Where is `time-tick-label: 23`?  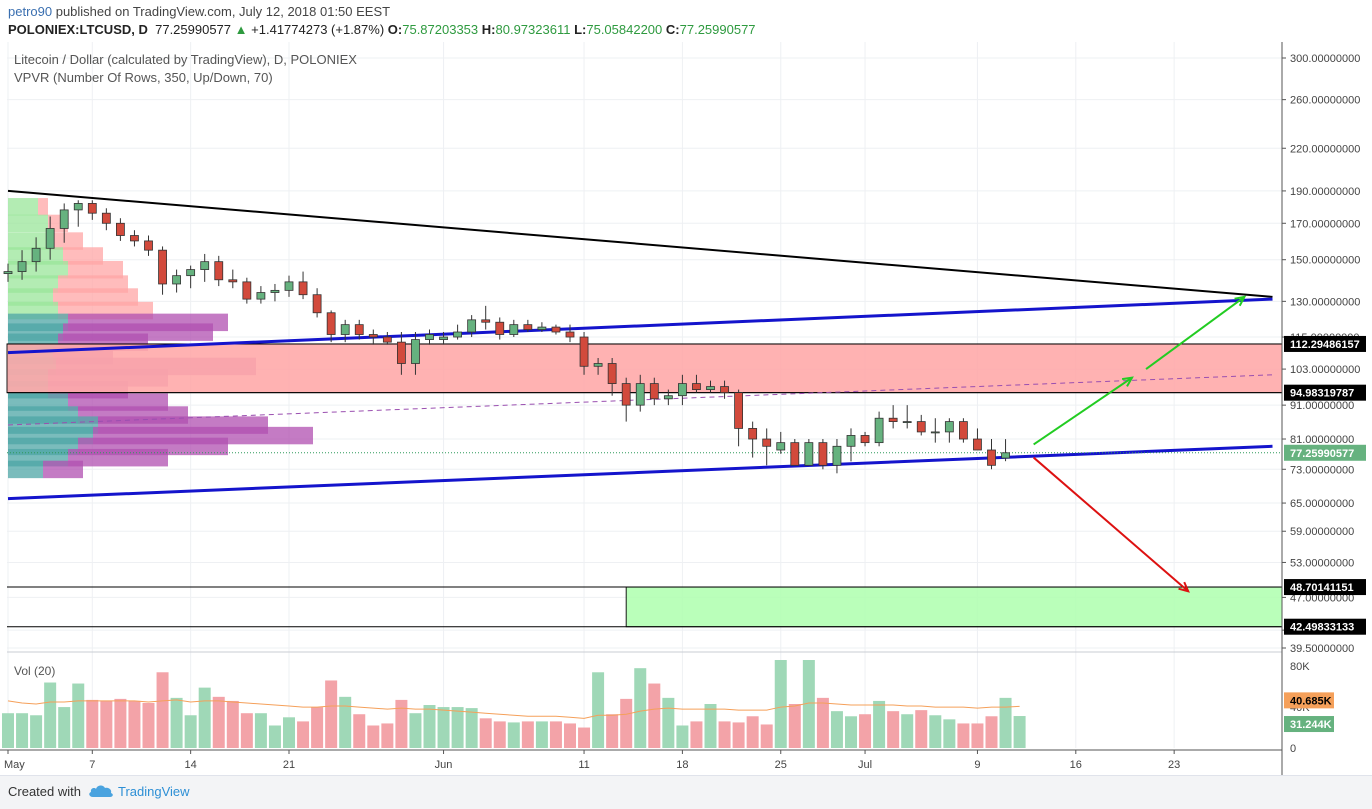
time-tick-label: 23 is located at coordinates (1174, 765).